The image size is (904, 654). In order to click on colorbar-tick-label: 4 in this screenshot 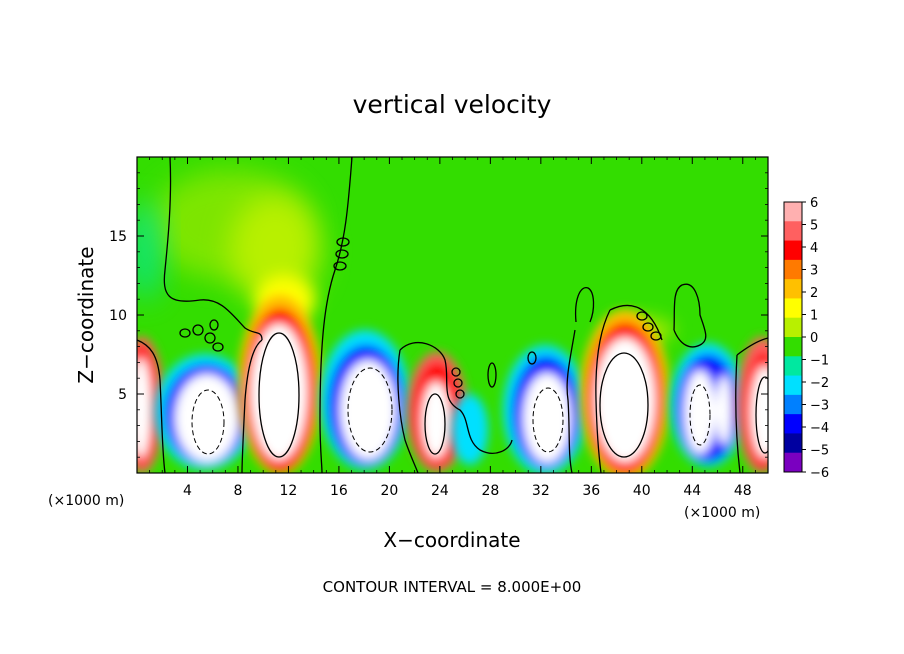, I will do `click(814, 248)`.